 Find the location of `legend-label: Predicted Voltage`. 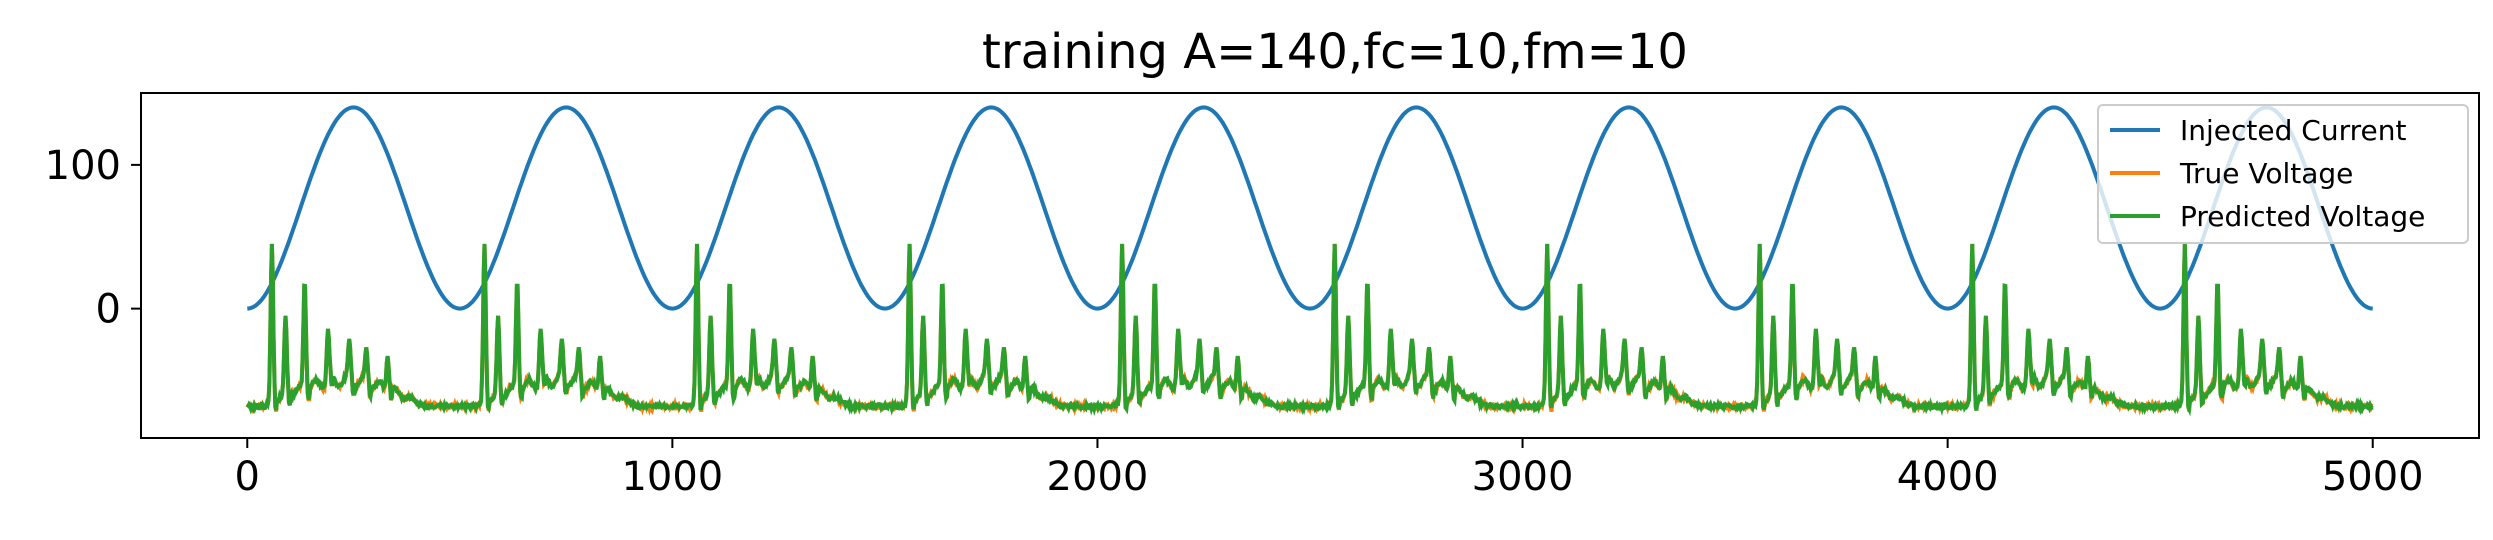

legend-label: Predicted Voltage is located at coordinates (2302, 216).